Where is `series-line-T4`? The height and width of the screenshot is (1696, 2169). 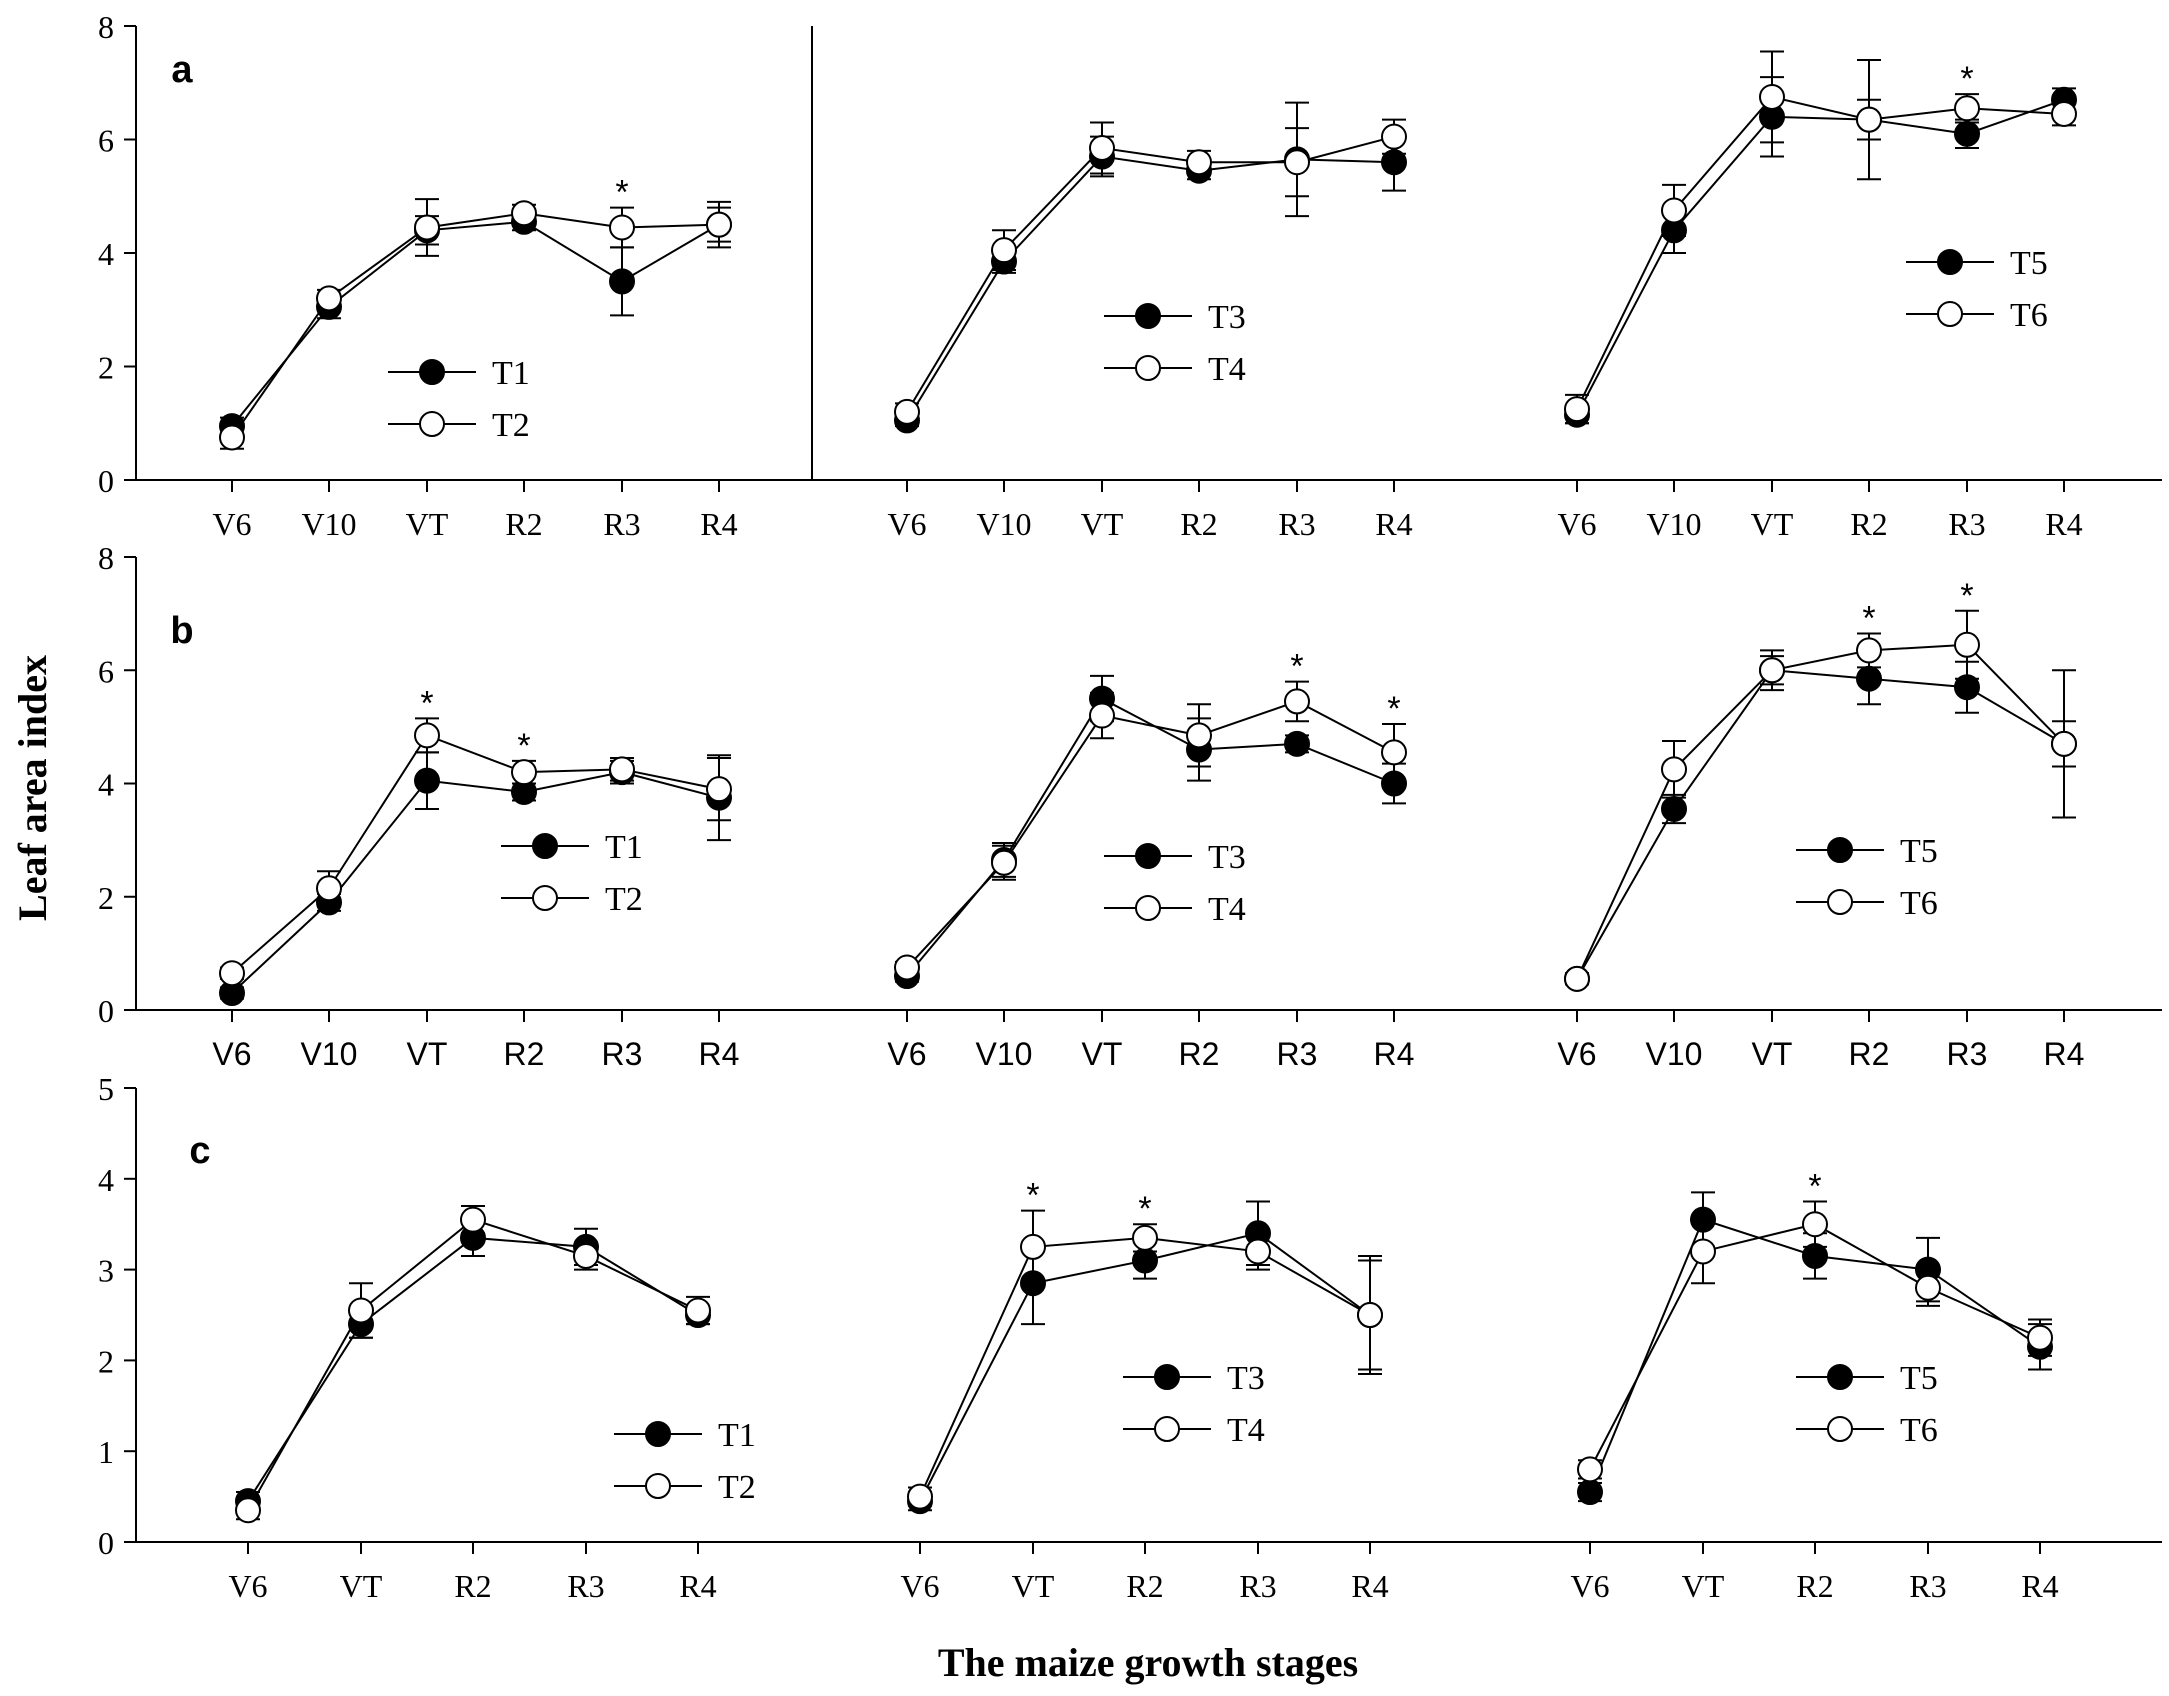
series-line-T4 is located at coordinates (1150, 274).